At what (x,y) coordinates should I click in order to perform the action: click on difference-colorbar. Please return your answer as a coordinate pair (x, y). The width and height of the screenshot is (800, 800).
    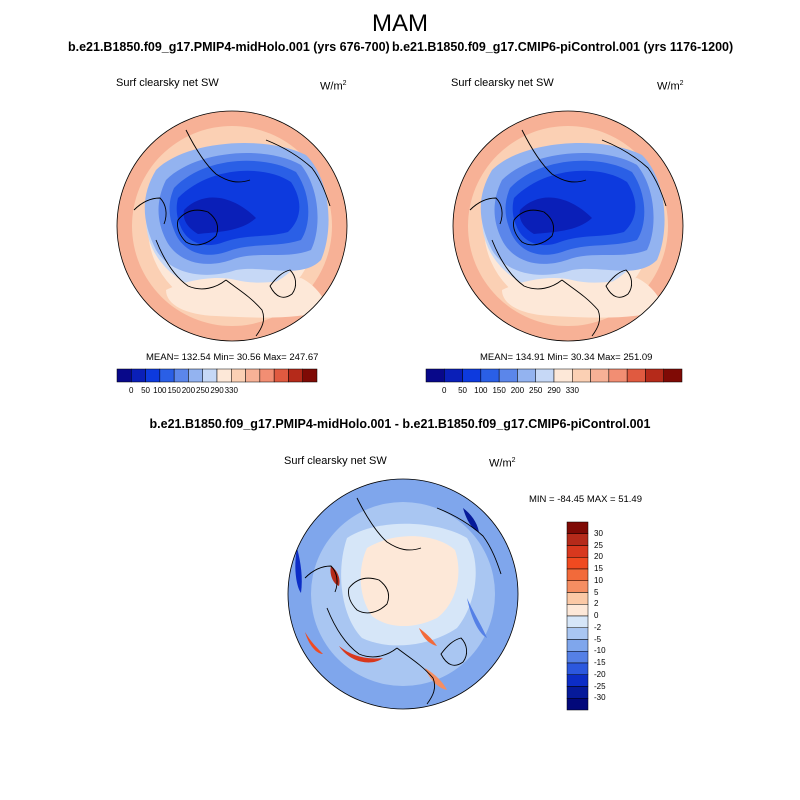
    Looking at the image, I should click on (577, 616).